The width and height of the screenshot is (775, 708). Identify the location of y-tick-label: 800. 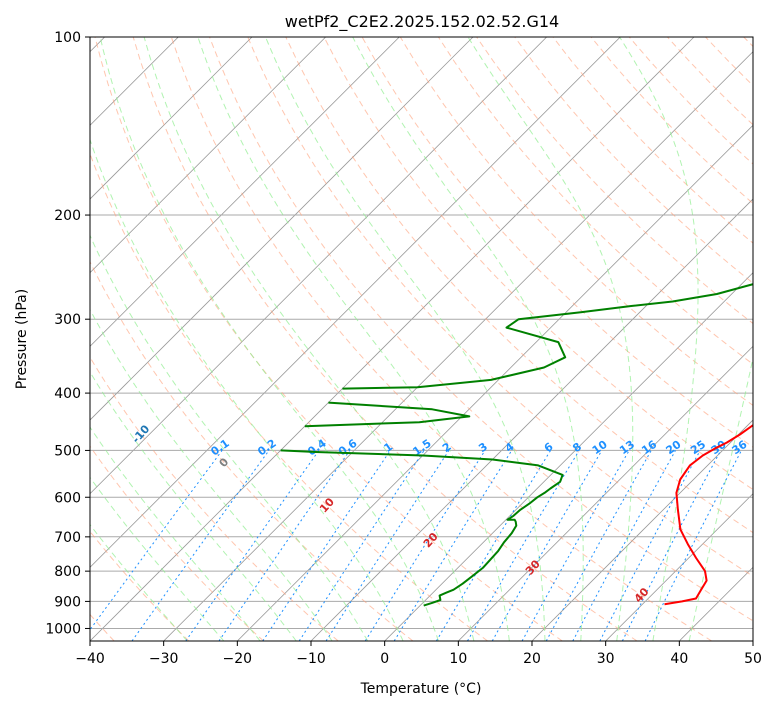
(67, 572).